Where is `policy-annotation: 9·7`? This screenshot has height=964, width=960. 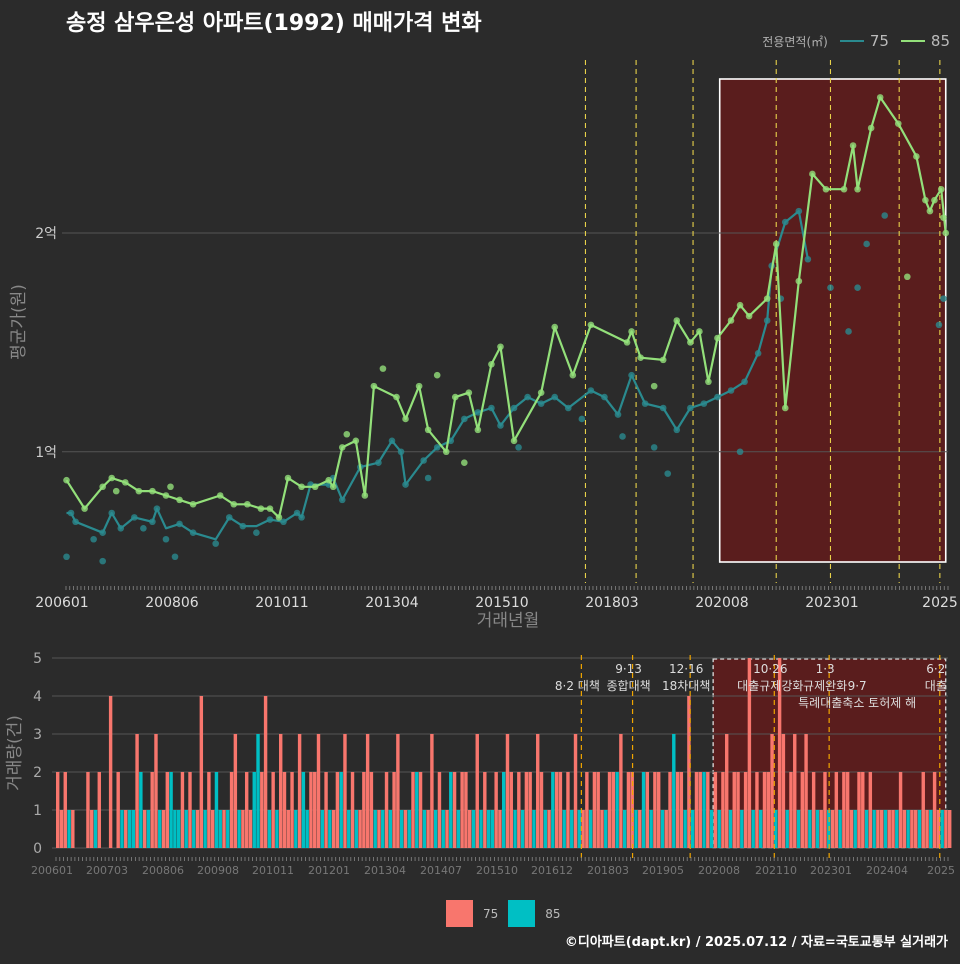 policy-annotation: 9·7 is located at coordinates (857, 686).